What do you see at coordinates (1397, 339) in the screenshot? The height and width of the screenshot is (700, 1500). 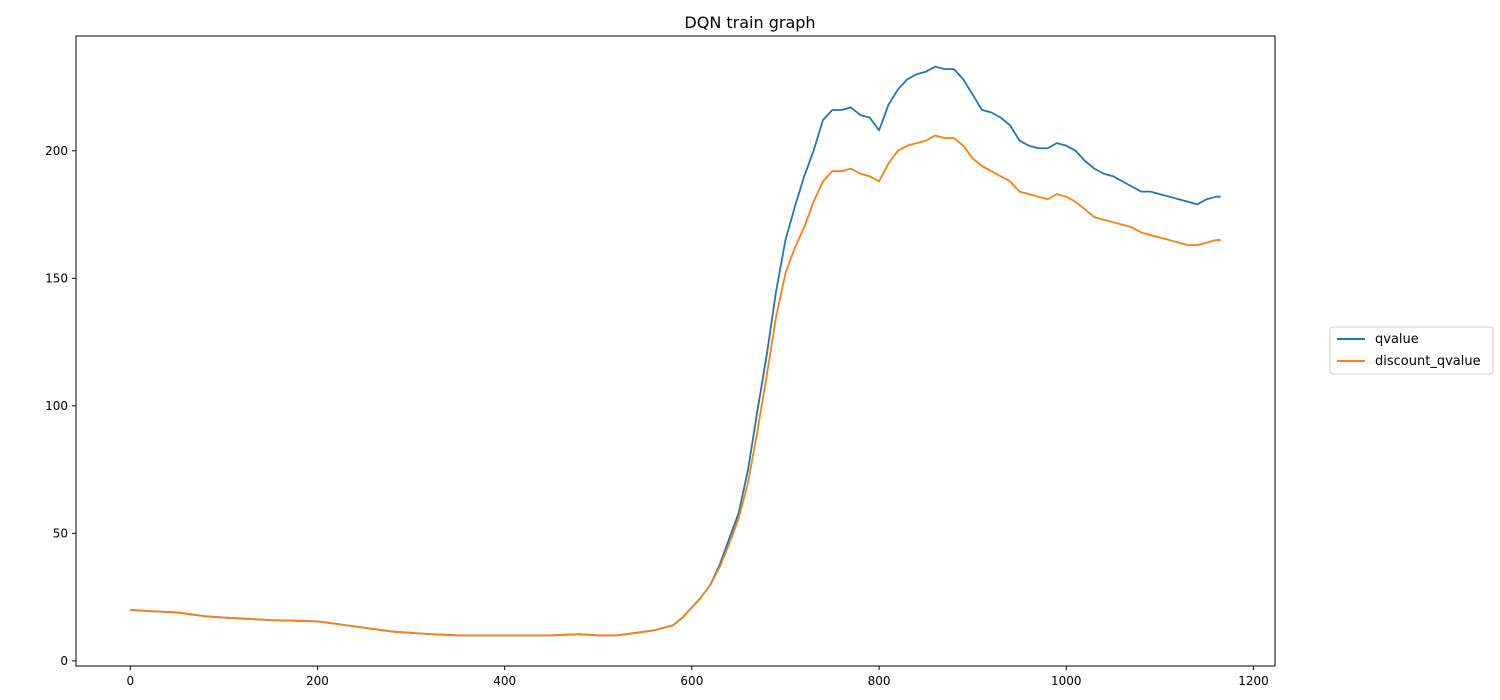 I see `legend-label-qvalue: qvalue` at bounding box center [1397, 339].